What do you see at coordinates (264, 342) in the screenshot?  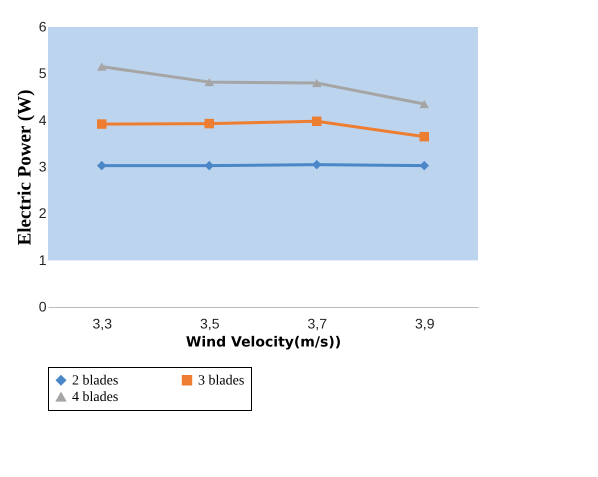 I see `x-axis-title: Wind Velocity(m/s))` at bounding box center [264, 342].